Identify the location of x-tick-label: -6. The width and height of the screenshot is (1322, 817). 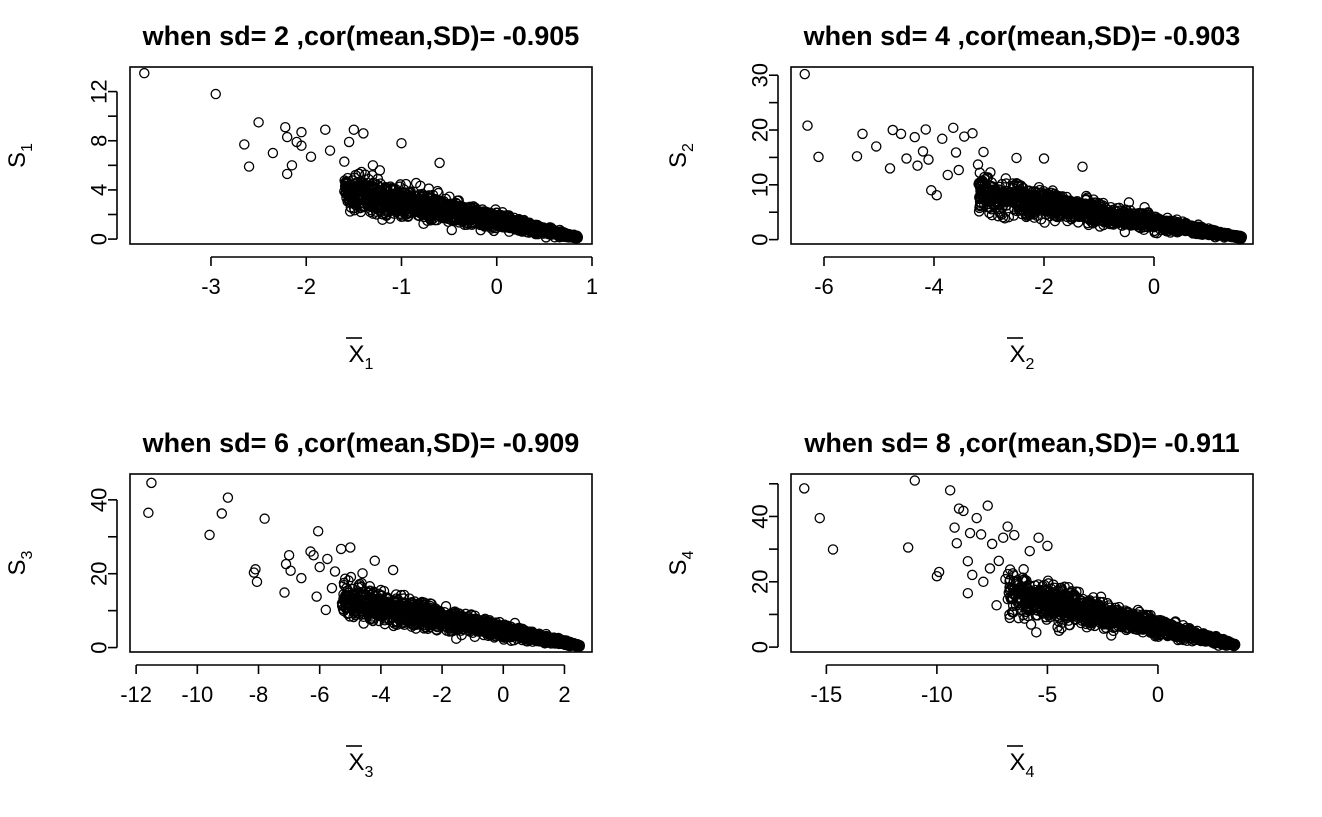
(320, 694).